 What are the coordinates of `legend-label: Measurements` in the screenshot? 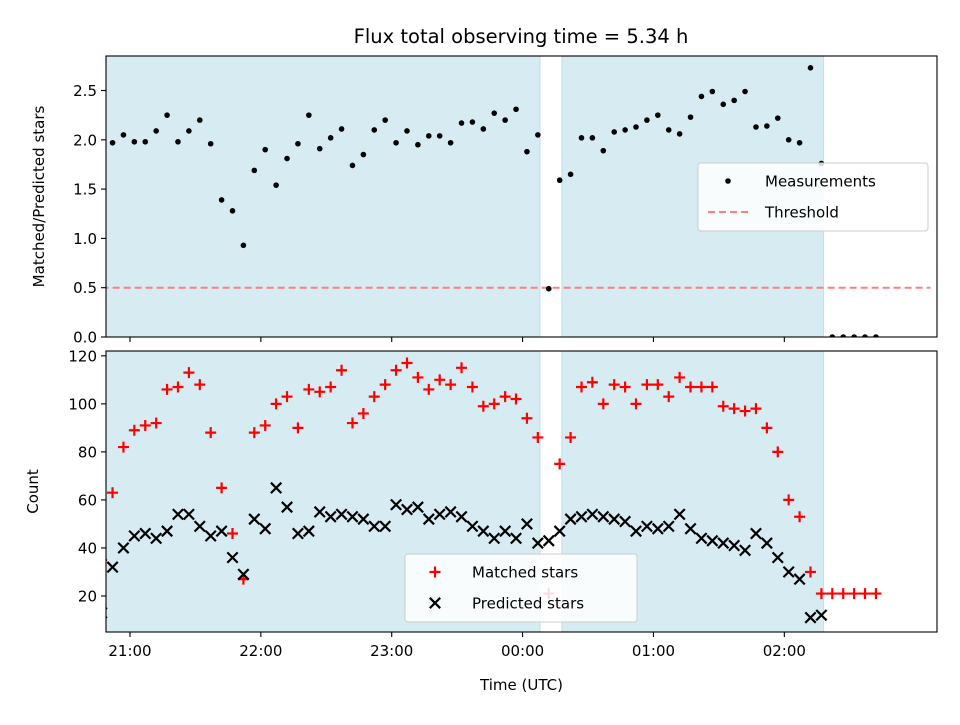 It's located at (820, 182).